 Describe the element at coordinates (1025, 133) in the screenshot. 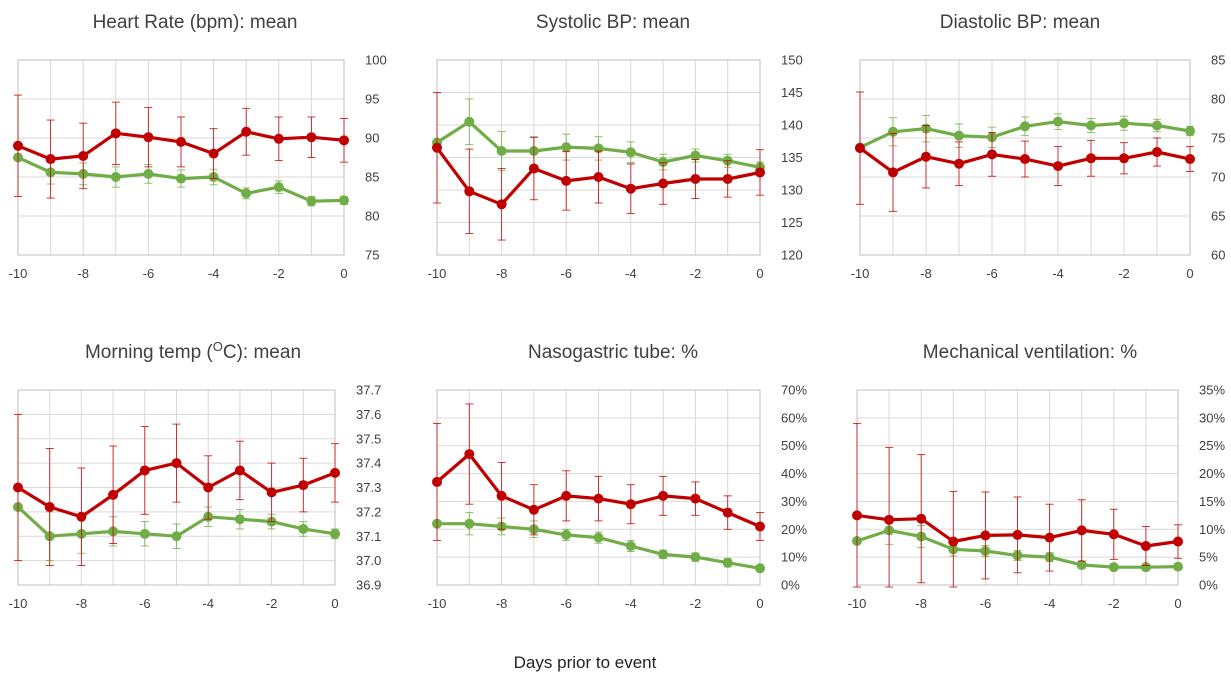

I see `series-green` at that location.